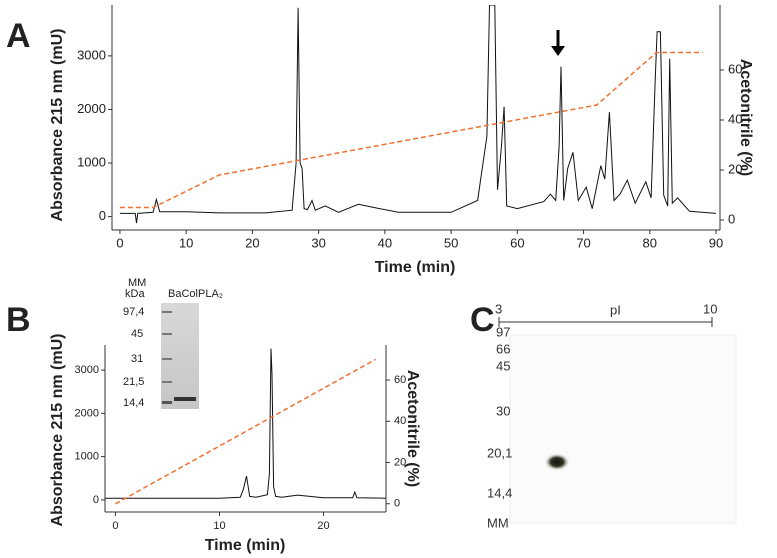 Image resolution: width=777 pixels, height=558 pixels. Describe the element at coordinates (133, 382) in the screenshot. I see `gel-marker: 21,5` at that location.